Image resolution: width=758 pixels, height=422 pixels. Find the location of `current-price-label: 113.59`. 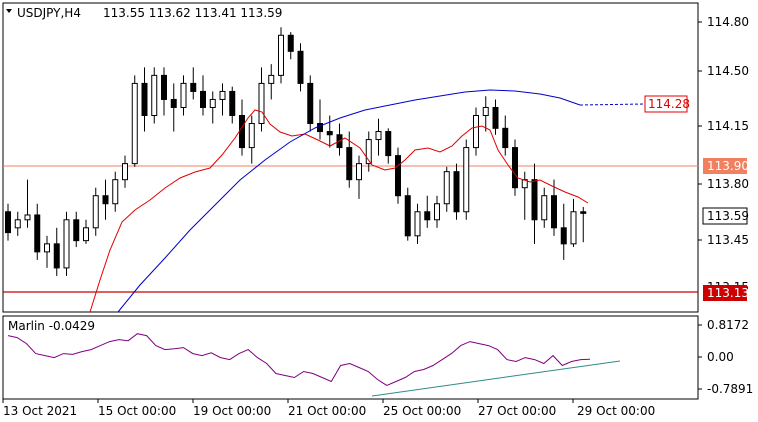

current-price-label: 113.59 is located at coordinates (728, 216).